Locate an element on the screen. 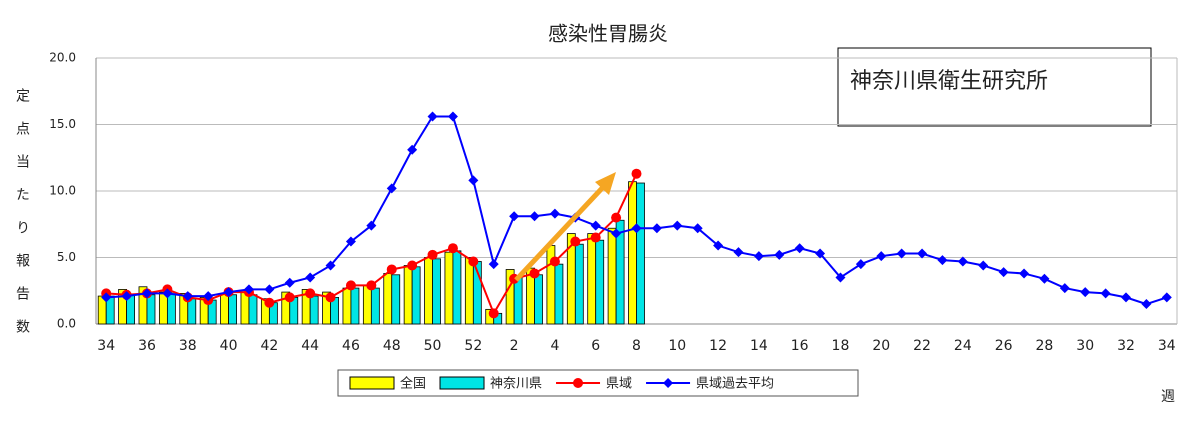  x-tick-label: 34 is located at coordinates (1167, 346).